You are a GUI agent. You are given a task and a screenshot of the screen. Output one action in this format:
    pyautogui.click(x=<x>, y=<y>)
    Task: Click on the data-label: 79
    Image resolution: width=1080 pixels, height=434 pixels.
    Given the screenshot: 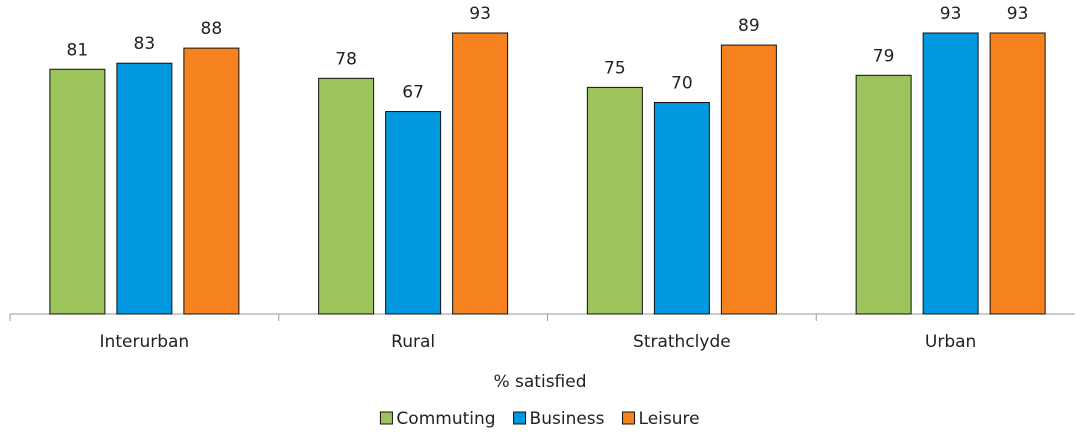 What is the action you would take?
    pyautogui.click(x=884, y=56)
    